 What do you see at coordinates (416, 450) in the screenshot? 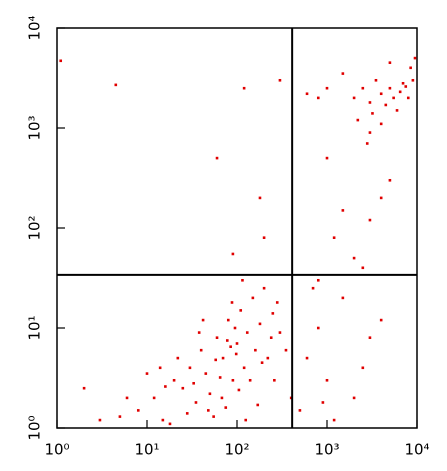
I see `x-tick-label: 10⁴` at bounding box center [416, 450].